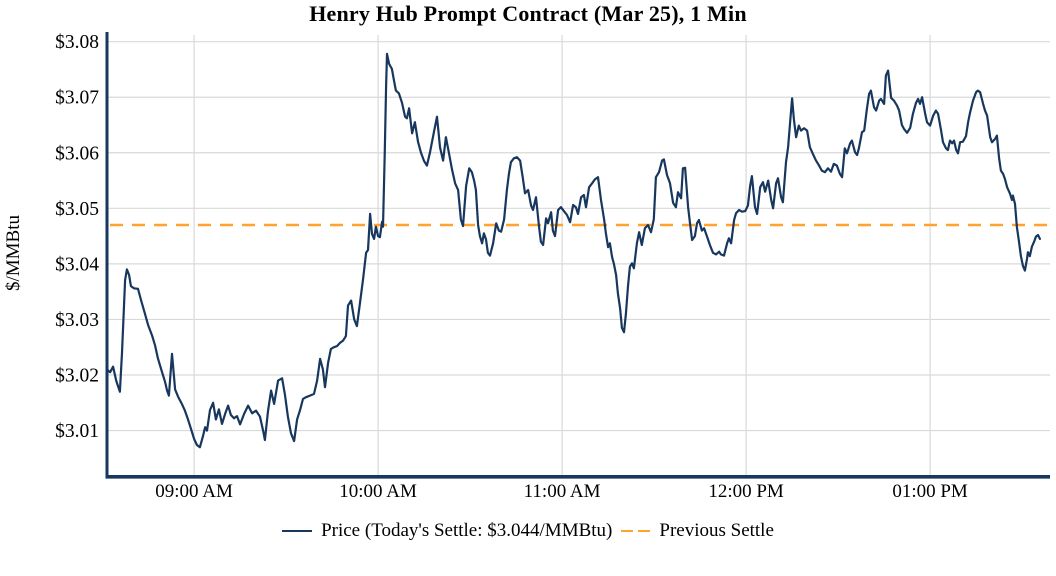  What do you see at coordinates (77, 42) in the screenshot?
I see `y-tick-label: $3.08` at bounding box center [77, 42].